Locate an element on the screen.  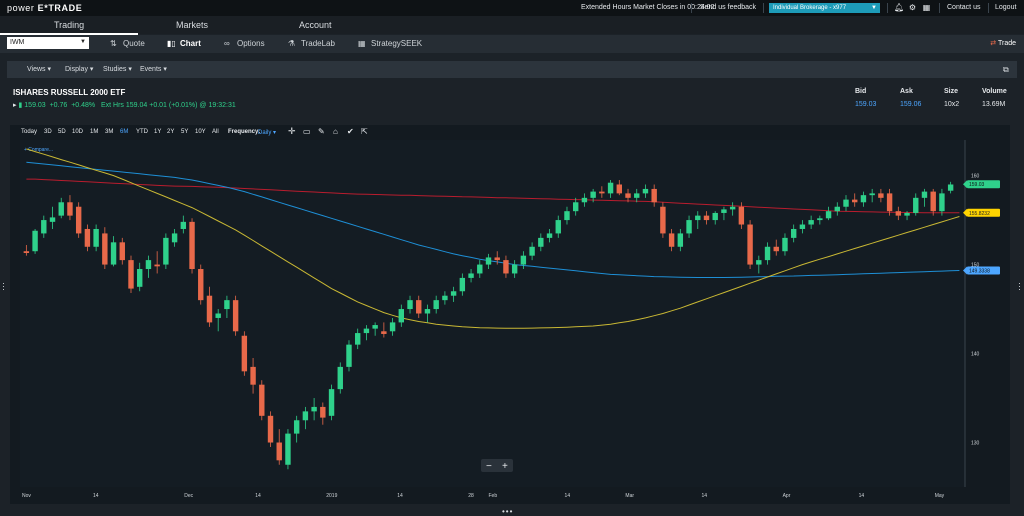
subnav-chart: ▮▯ Chart is located at coordinates (184, 43).